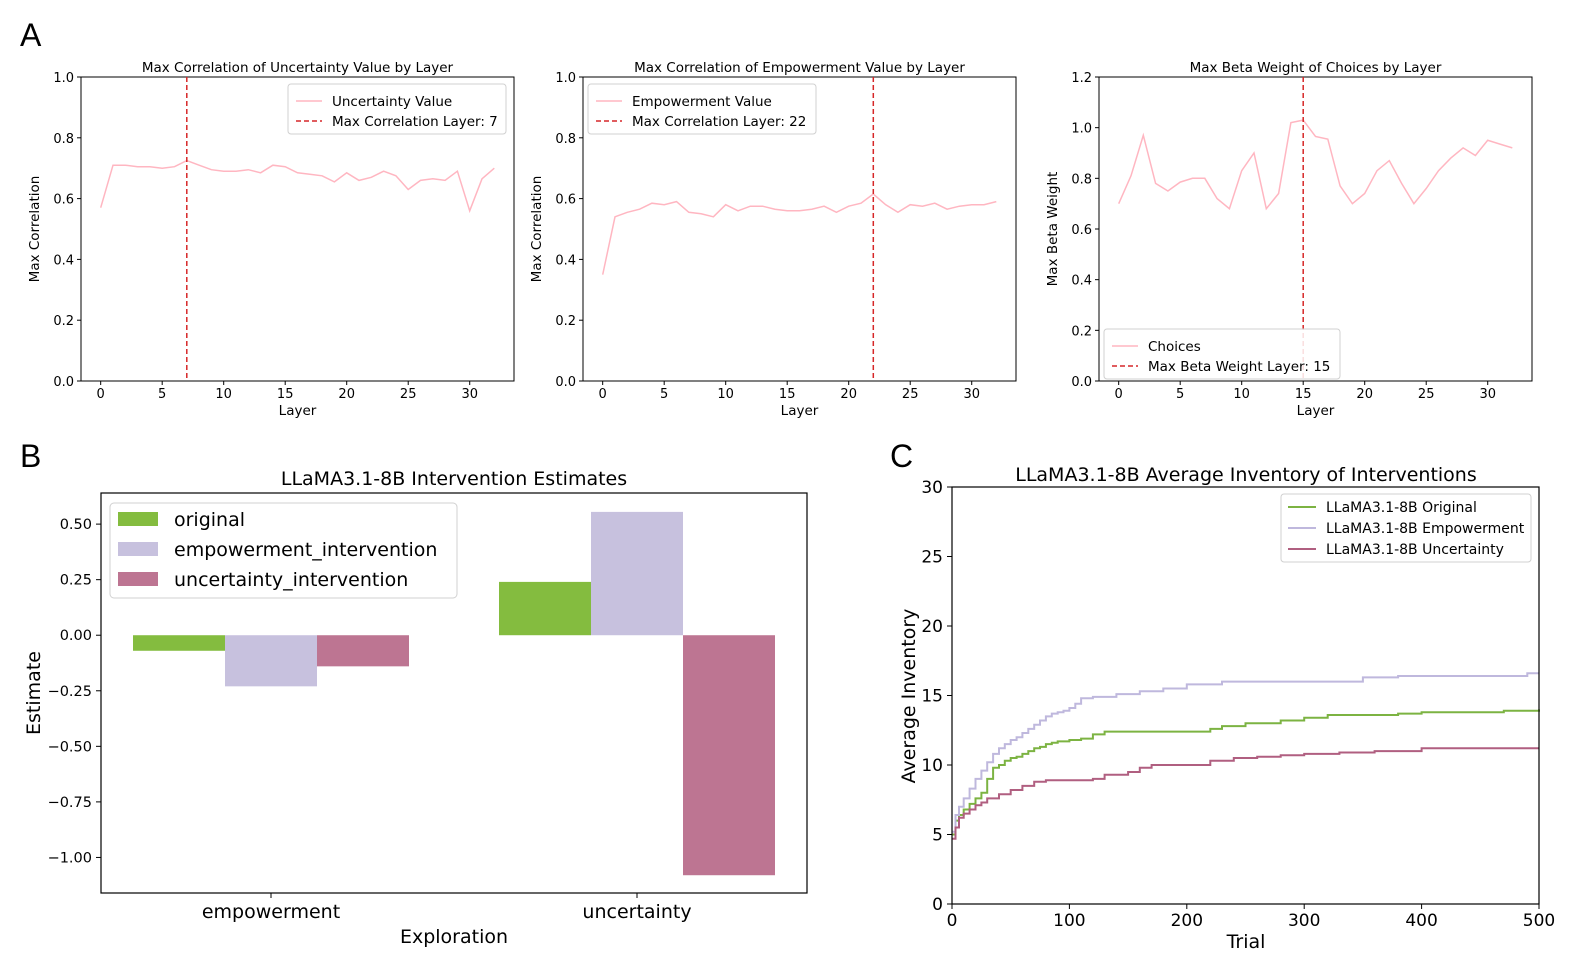 The image size is (1584, 973). What do you see at coordinates (76, 581) in the screenshot?
I see `y-tick-label: 0.25` at bounding box center [76, 581].